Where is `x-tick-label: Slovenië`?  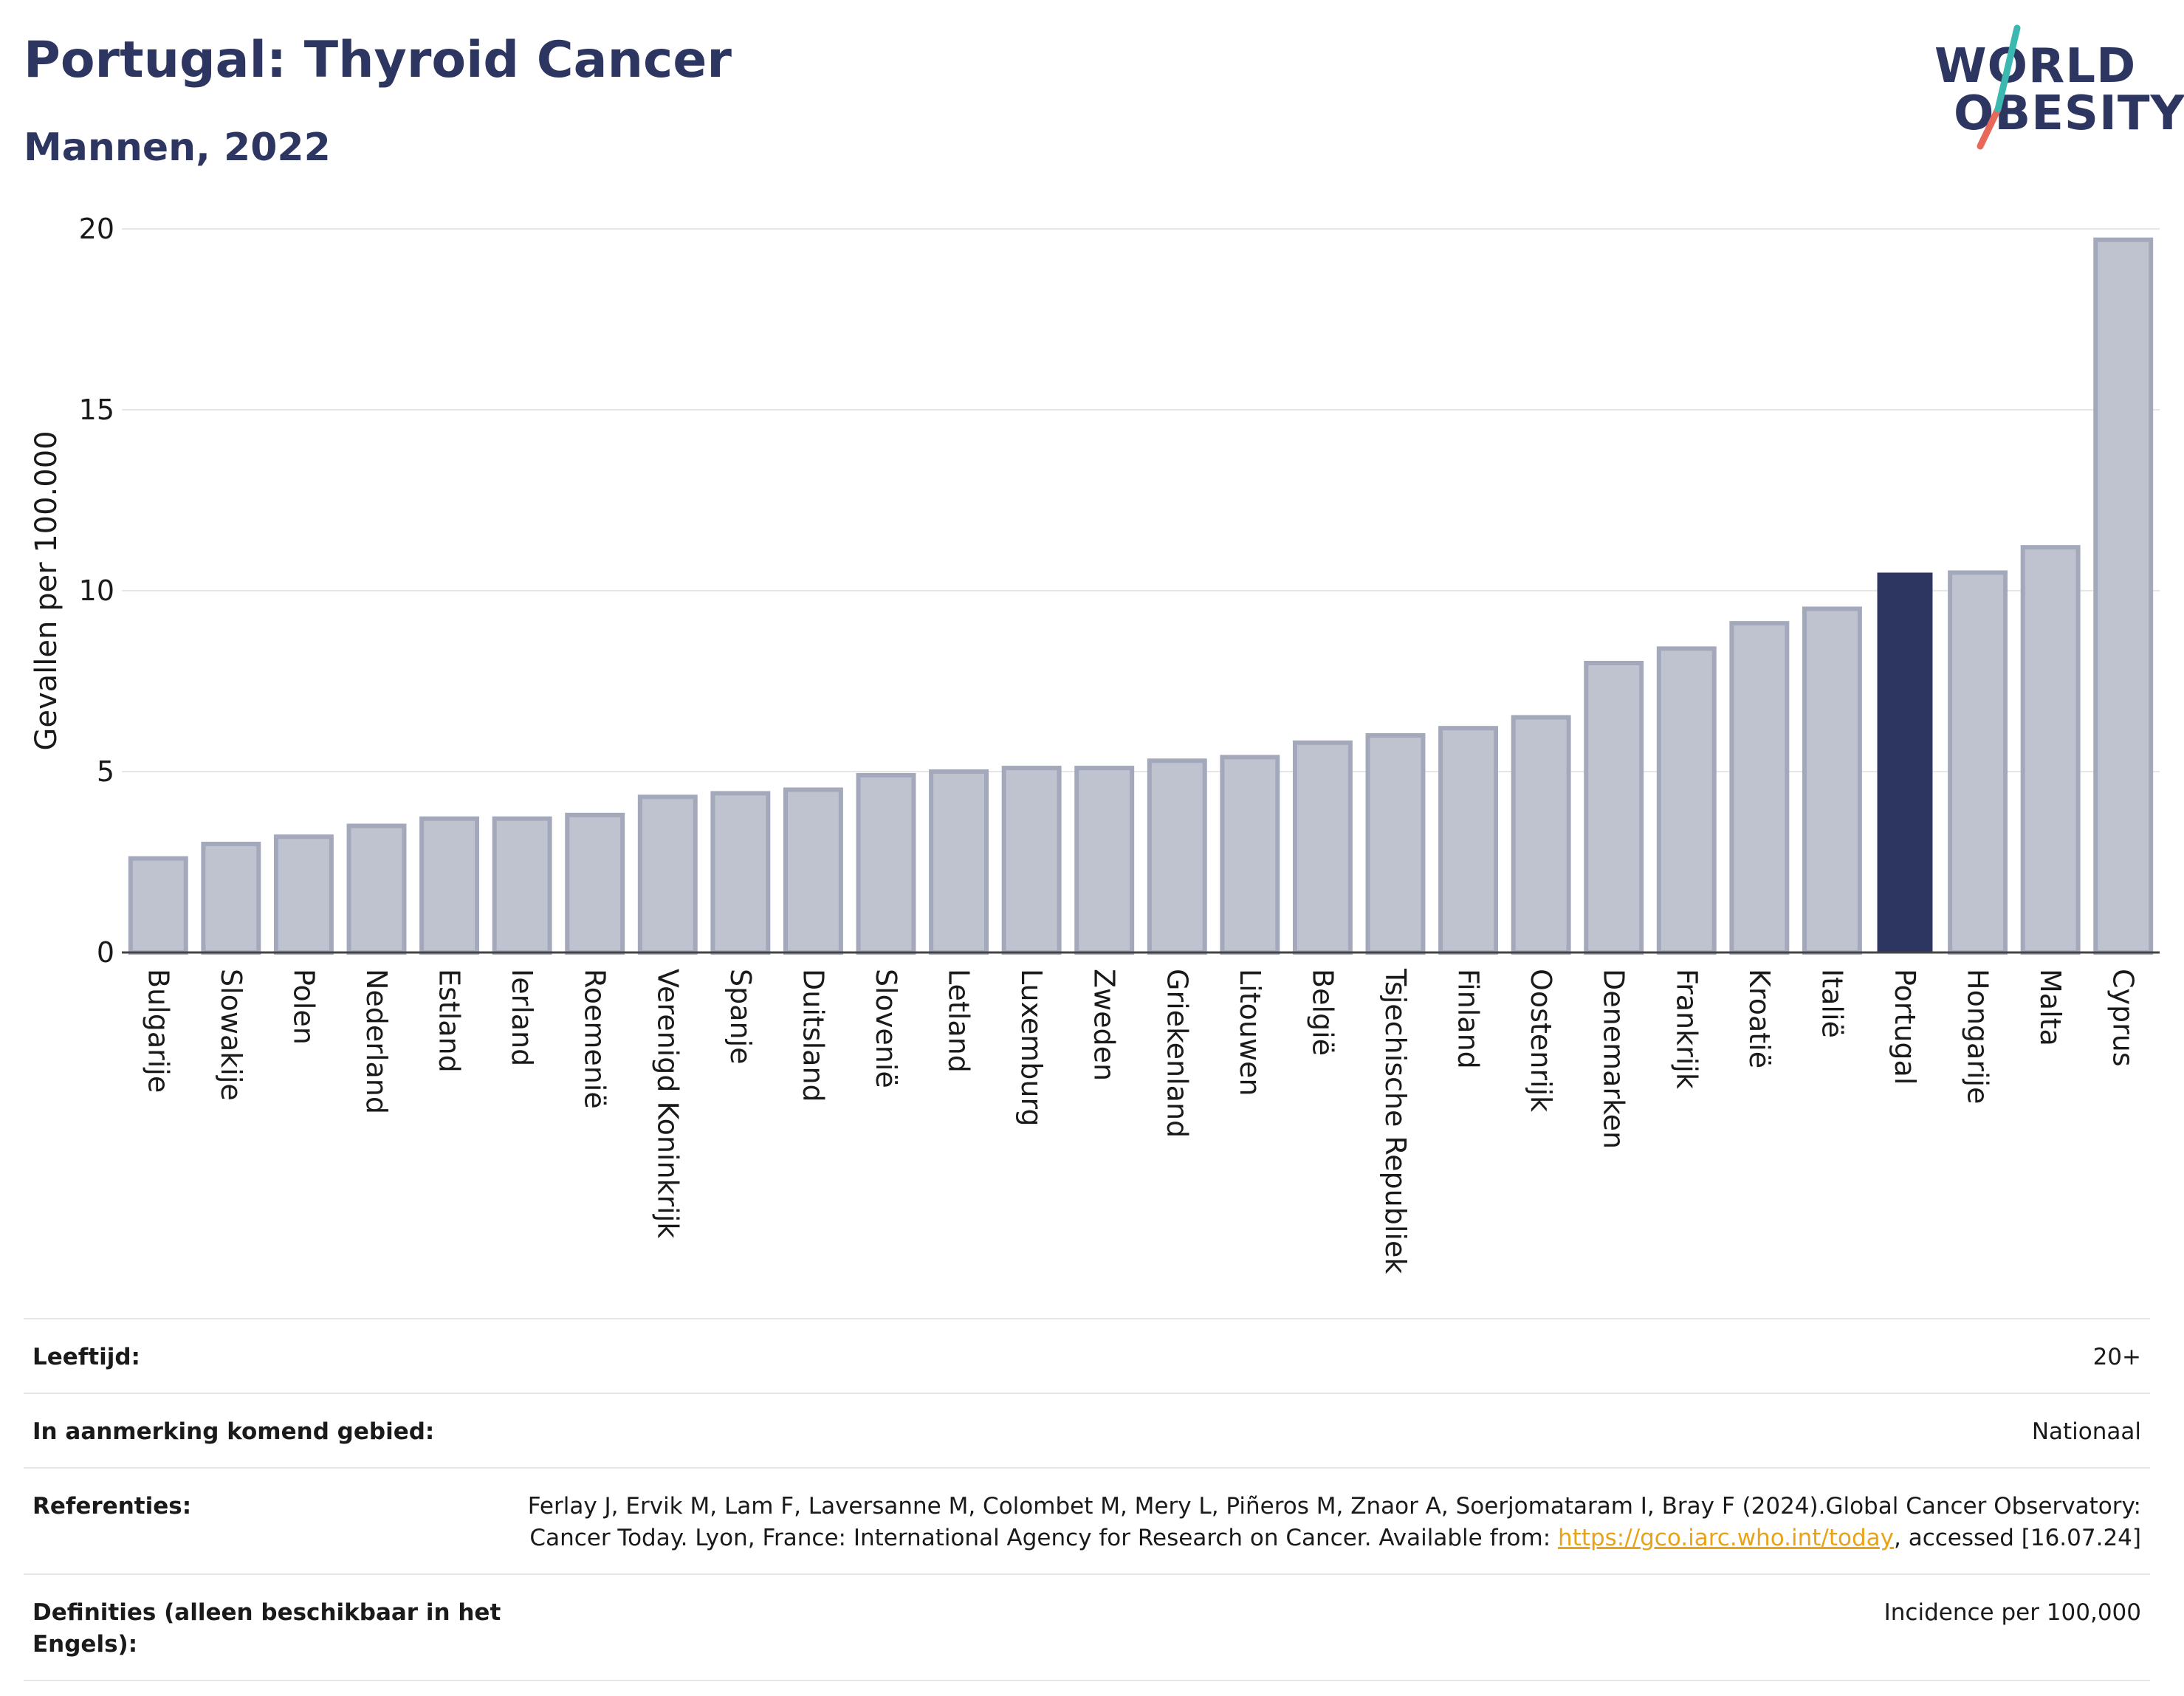
x-tick-label: Slovenië is located at coordinates (886, 1028).